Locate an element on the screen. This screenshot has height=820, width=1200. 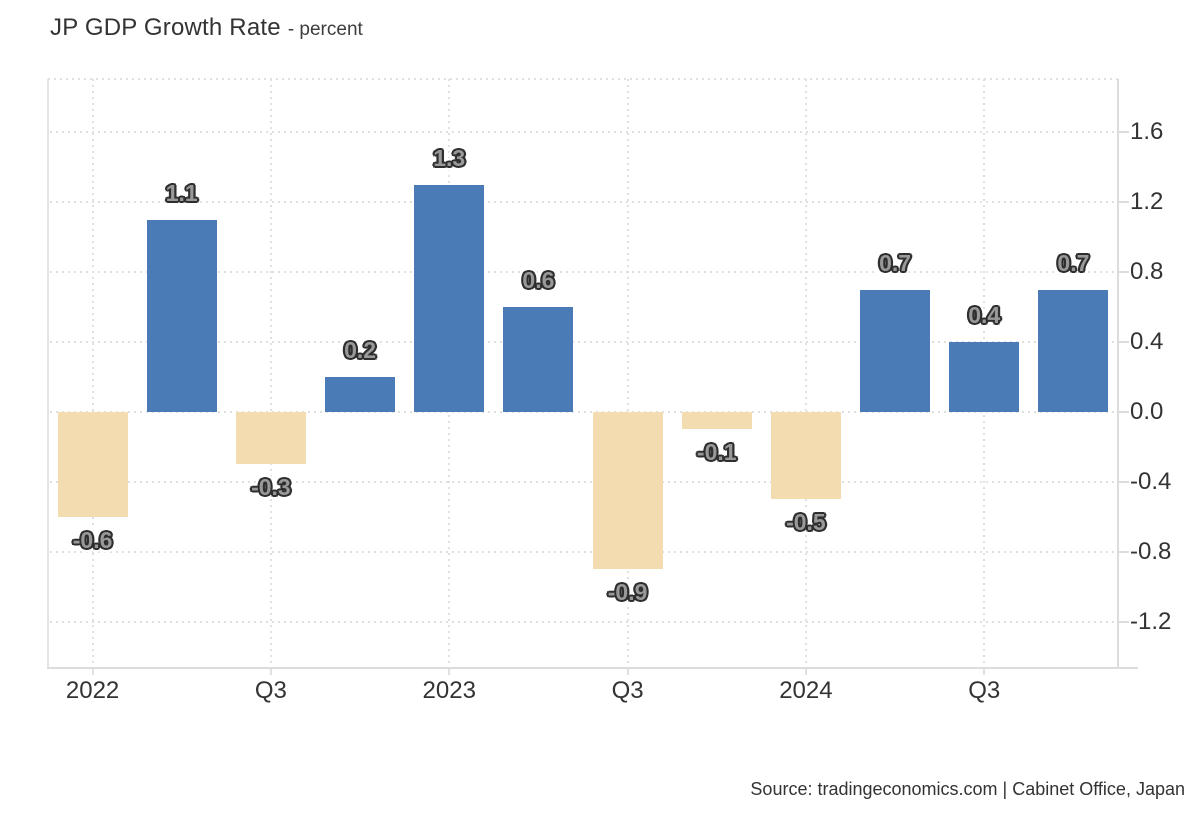
y-axis-label: 1.2 is located at coordinates (1147, 201).